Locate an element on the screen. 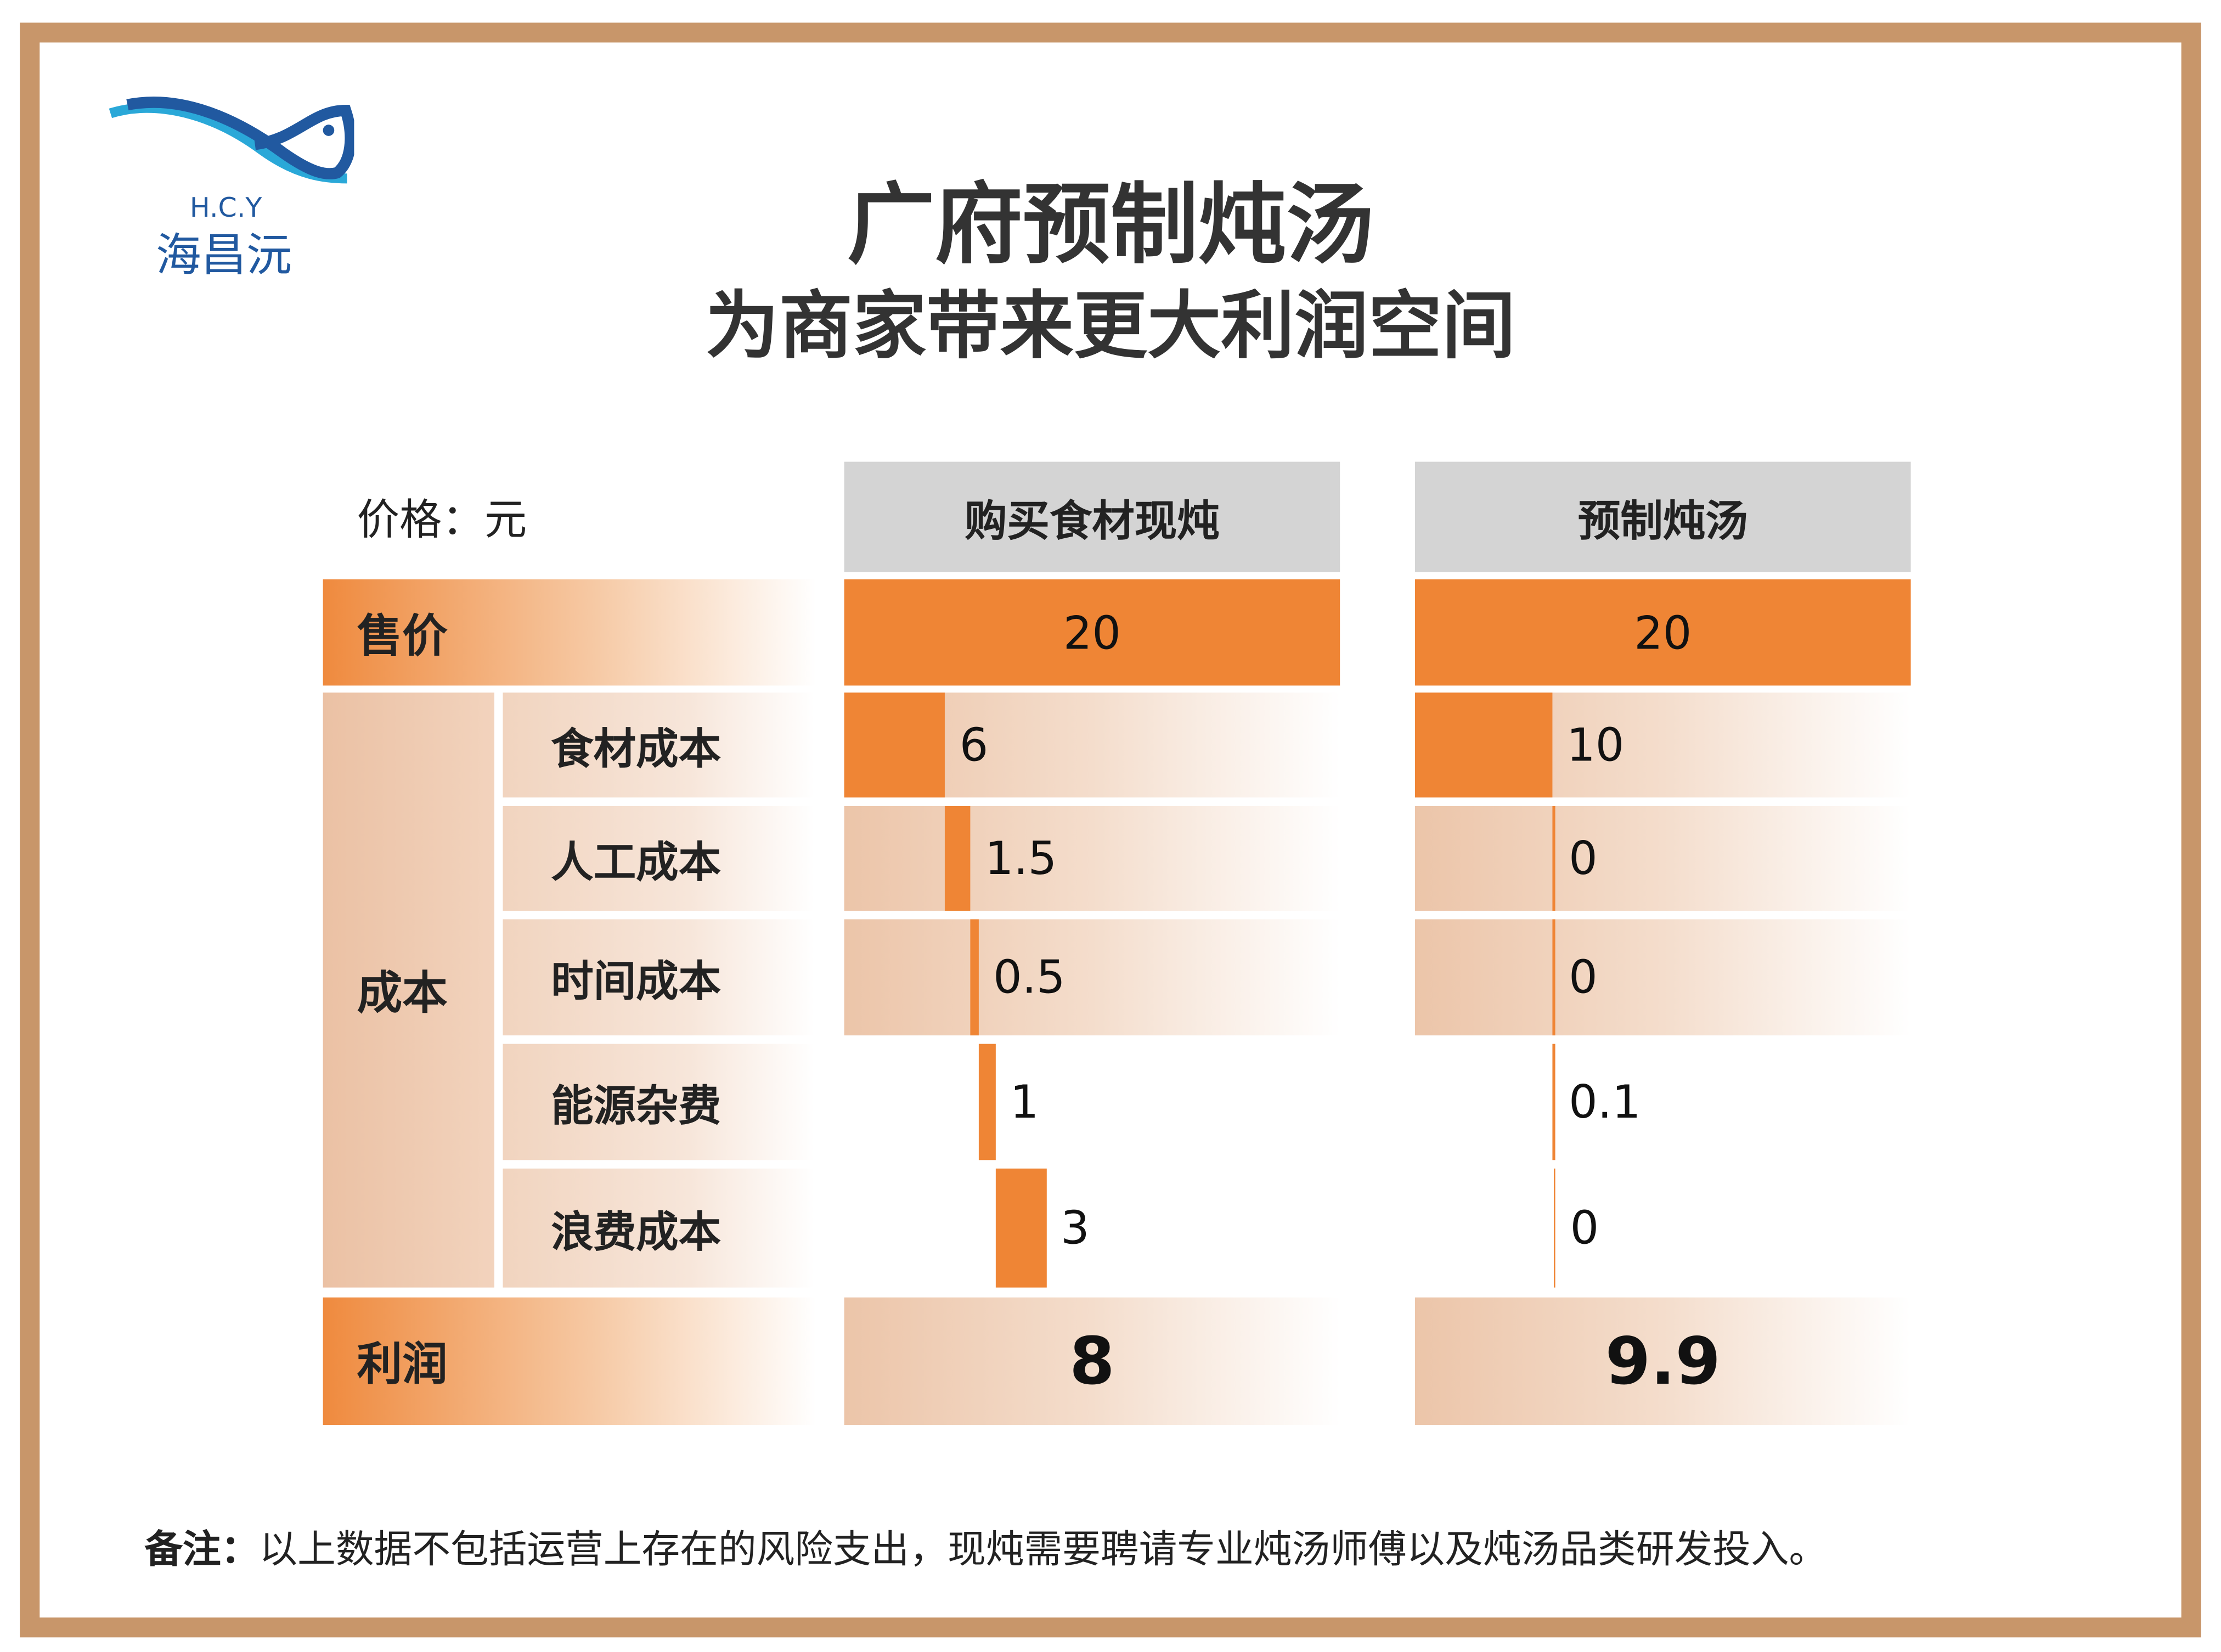 The width and height of the screenshot is (2221, 1652). title-line2: 为商家带来更大利润空间 is located at coordinates (1110, 327).